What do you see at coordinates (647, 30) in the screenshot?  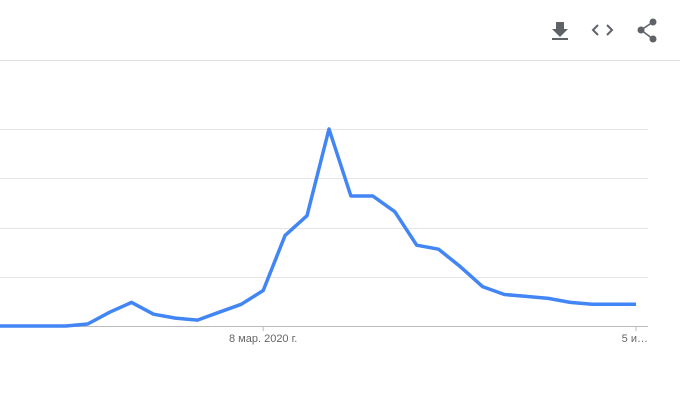 I see `share-button` at bounding box center [647, 30].